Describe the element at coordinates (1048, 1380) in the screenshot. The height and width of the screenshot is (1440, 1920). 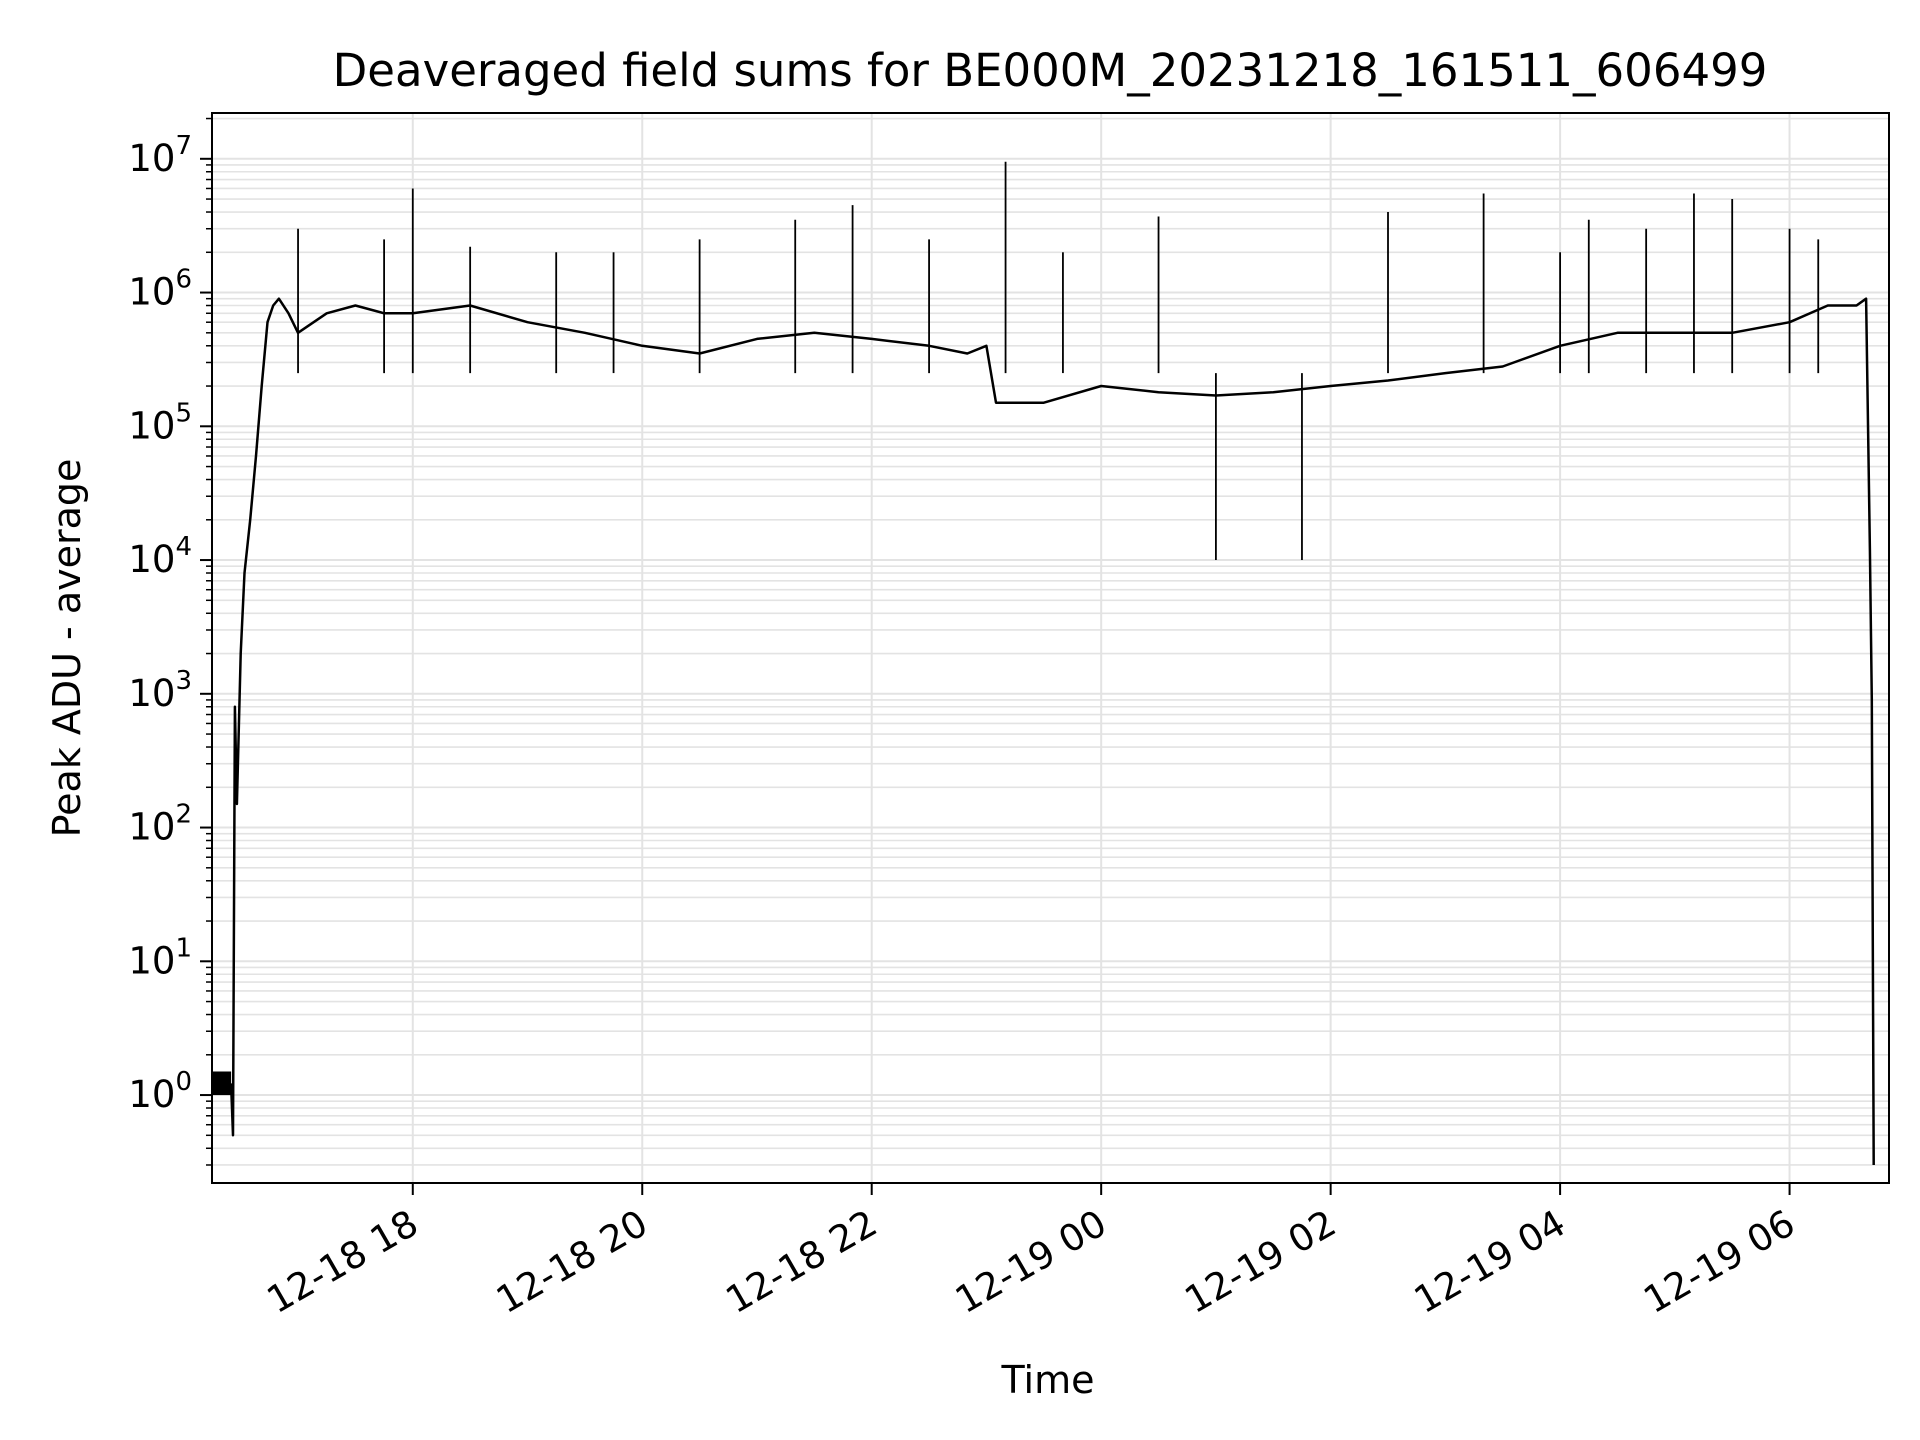
I see `x-axis-title: Time` at that location.